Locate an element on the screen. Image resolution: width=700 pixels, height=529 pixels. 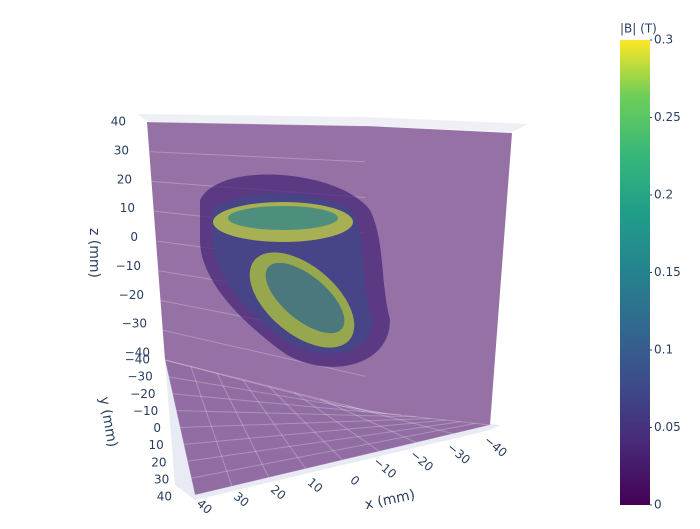
y-tick-label: 0 is located at coordinates (157, 428).